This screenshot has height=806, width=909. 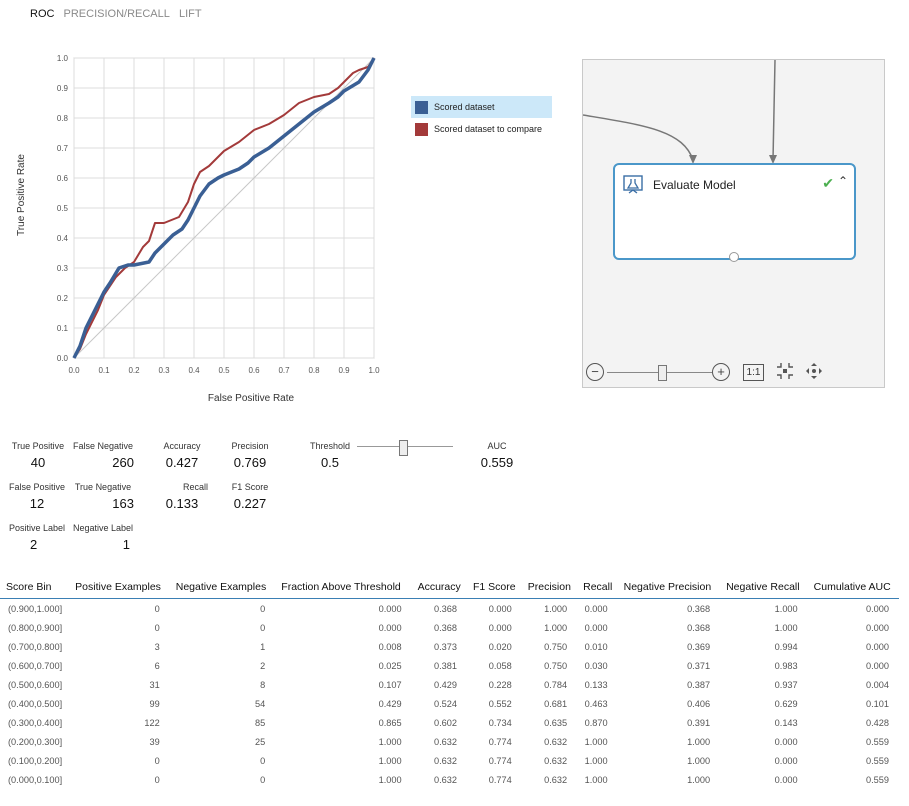 What do you see at coordinates (721, 372) in the screenshot?
I see `zoom-in-icon: +` at bounding box center [721, 372].